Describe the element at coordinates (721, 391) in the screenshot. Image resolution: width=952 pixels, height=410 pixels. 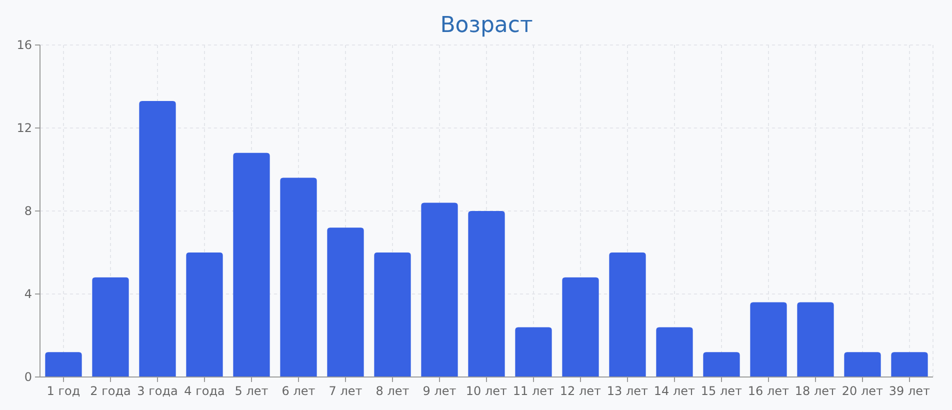
I see `x-tick-label: 15 лет` at that location.